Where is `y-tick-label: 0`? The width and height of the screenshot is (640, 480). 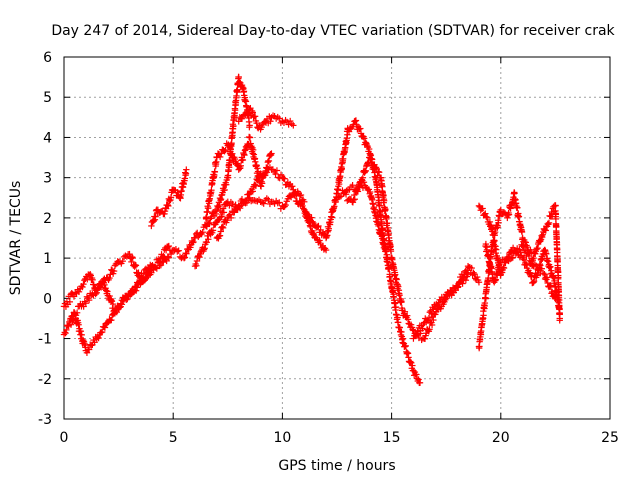
y-tick-label: 0 is located at coordinates (47, 299).